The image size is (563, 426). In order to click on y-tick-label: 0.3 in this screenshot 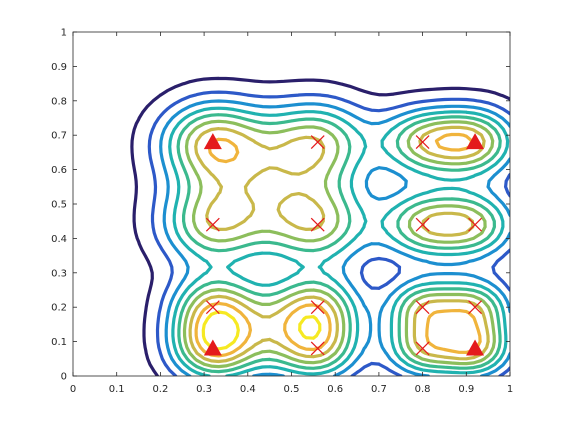, I will do `click(59, 273)`.